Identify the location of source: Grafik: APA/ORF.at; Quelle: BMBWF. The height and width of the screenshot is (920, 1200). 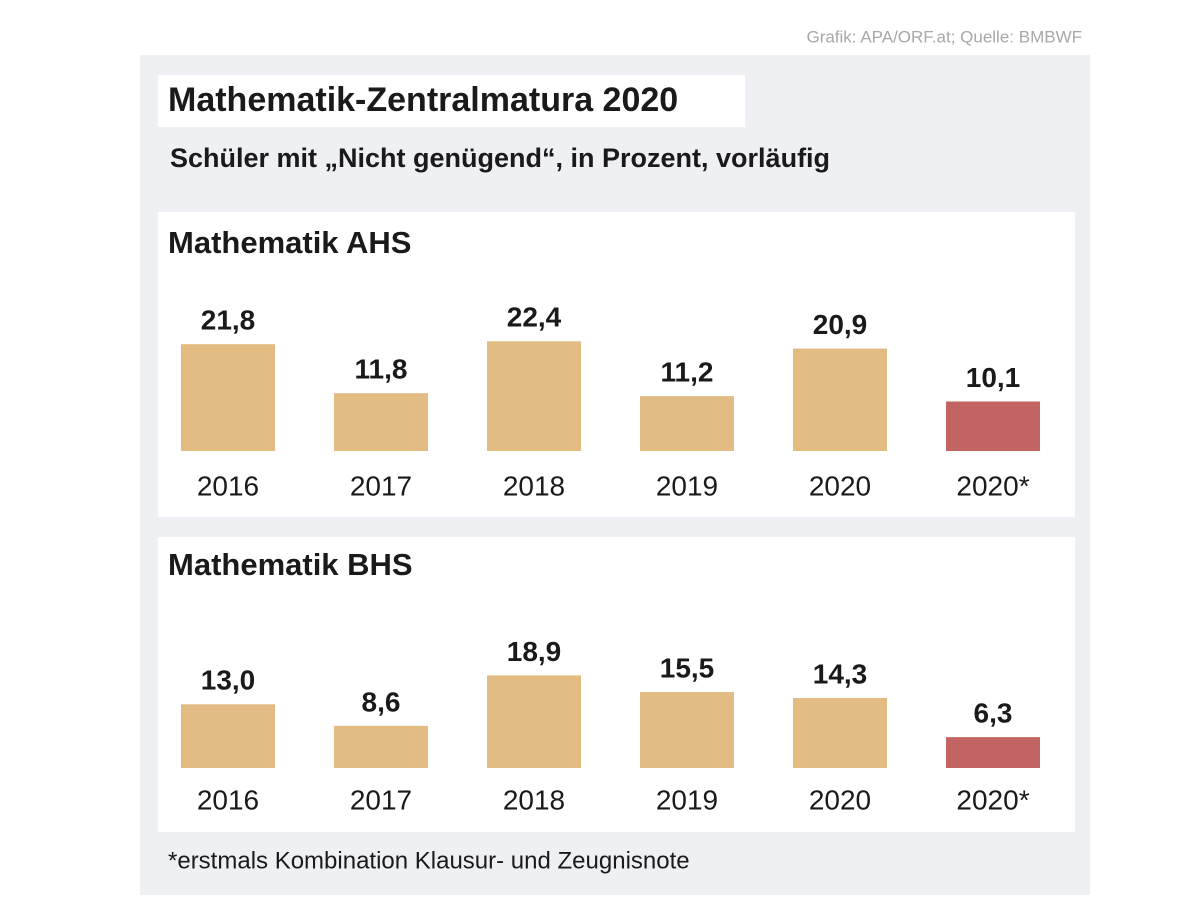
(944, 36).